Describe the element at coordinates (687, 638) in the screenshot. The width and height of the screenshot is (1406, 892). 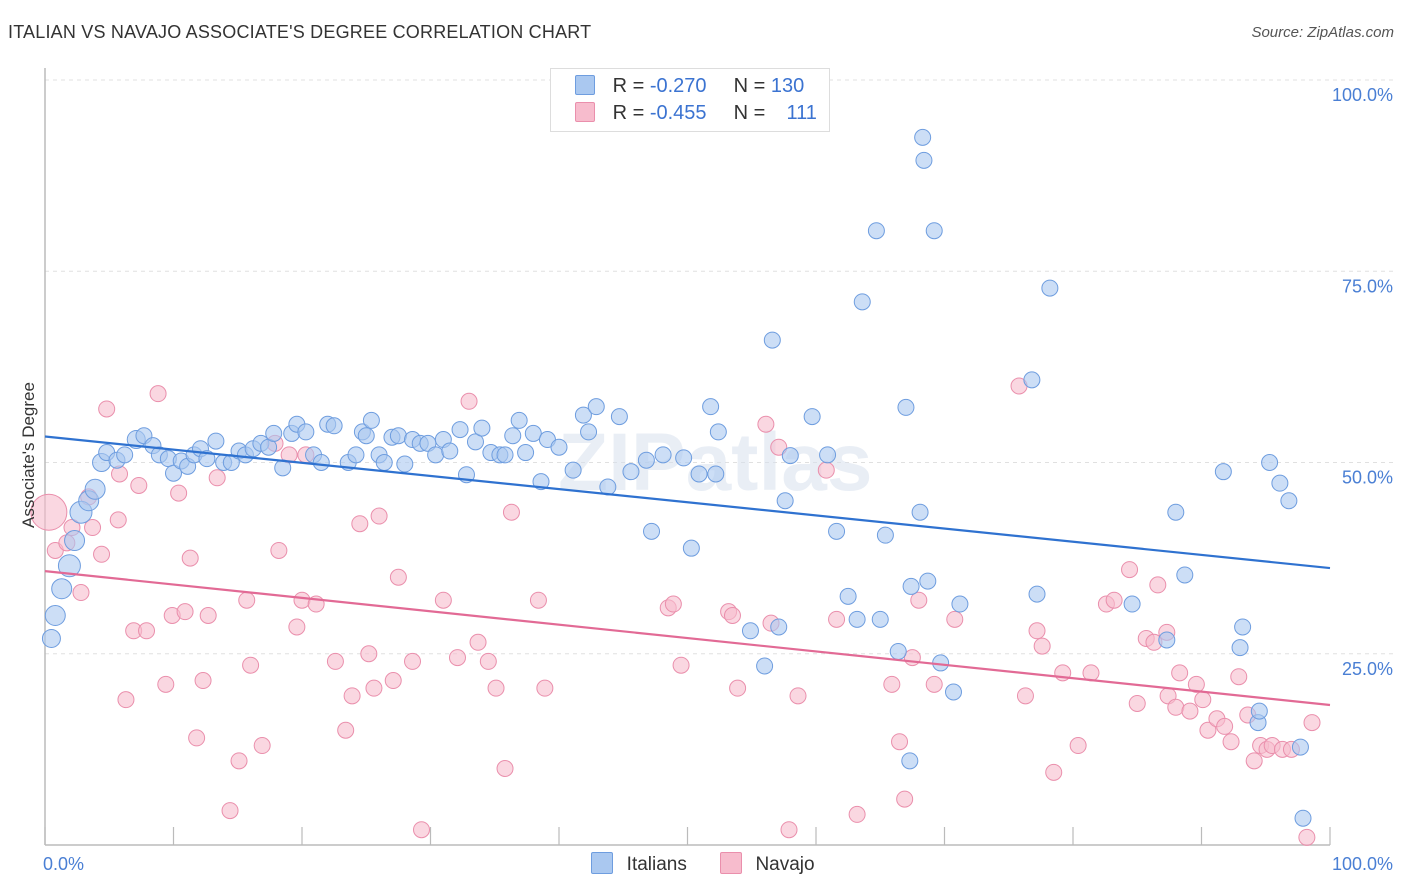
I see `navajo-trend-line` at that location.